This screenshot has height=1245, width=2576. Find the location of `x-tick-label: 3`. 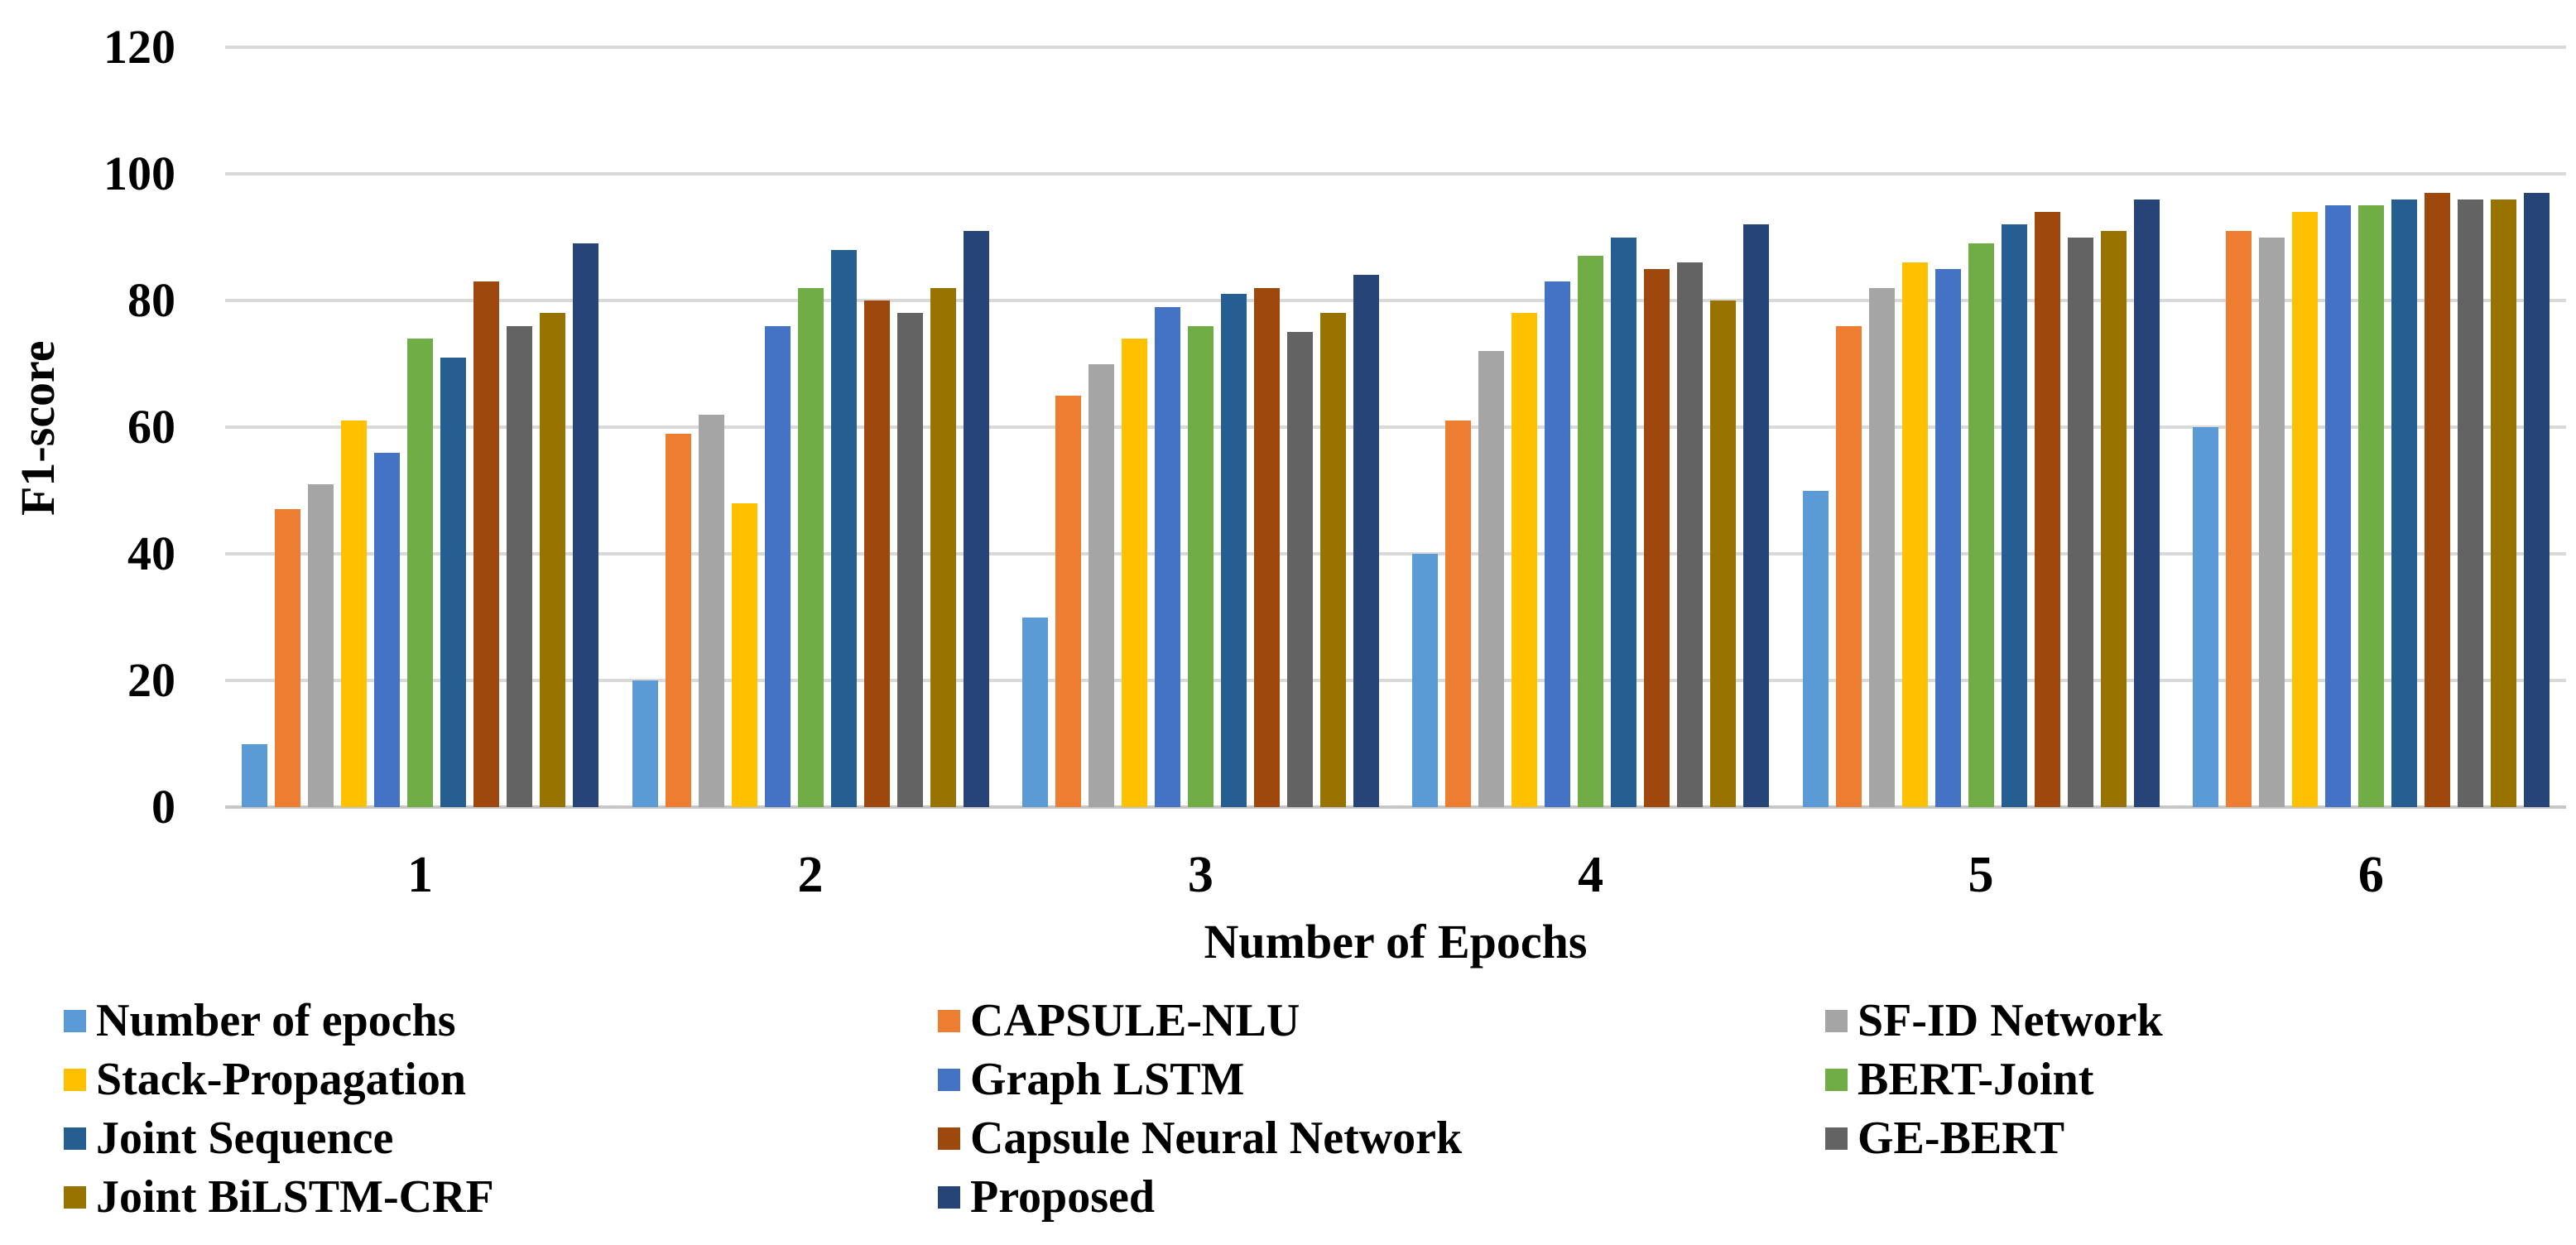

x-tick-label: 3 is located at coordinates (1200, 875).